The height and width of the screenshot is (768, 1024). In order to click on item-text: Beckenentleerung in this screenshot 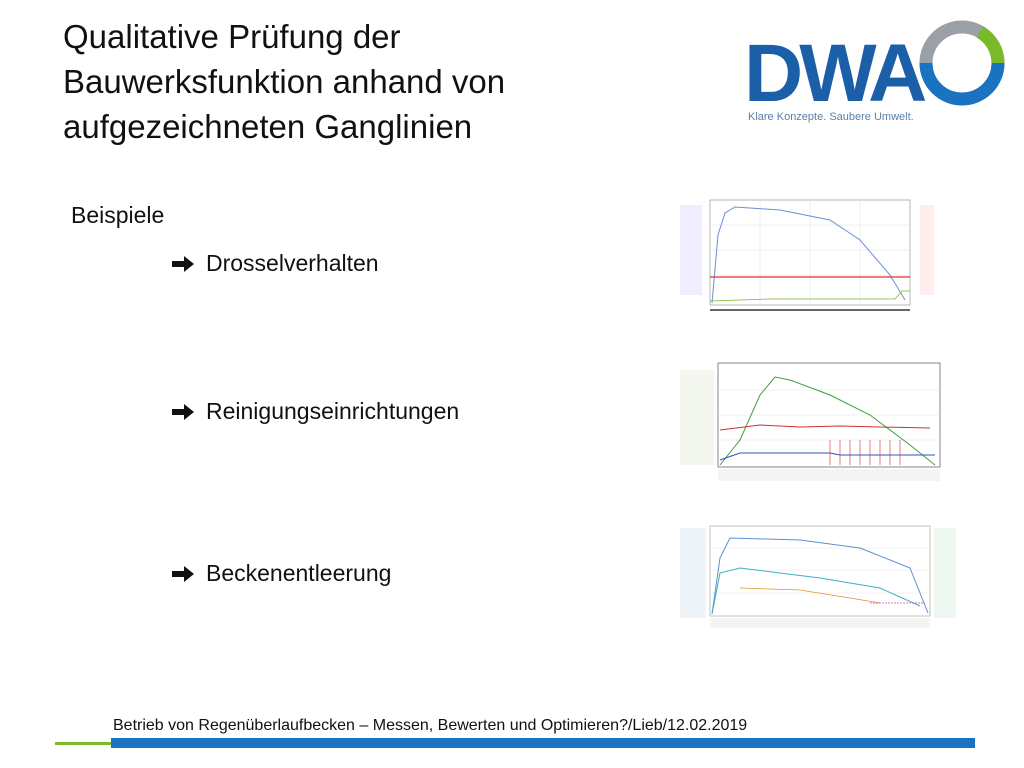, I will do `click(299, 573)`.